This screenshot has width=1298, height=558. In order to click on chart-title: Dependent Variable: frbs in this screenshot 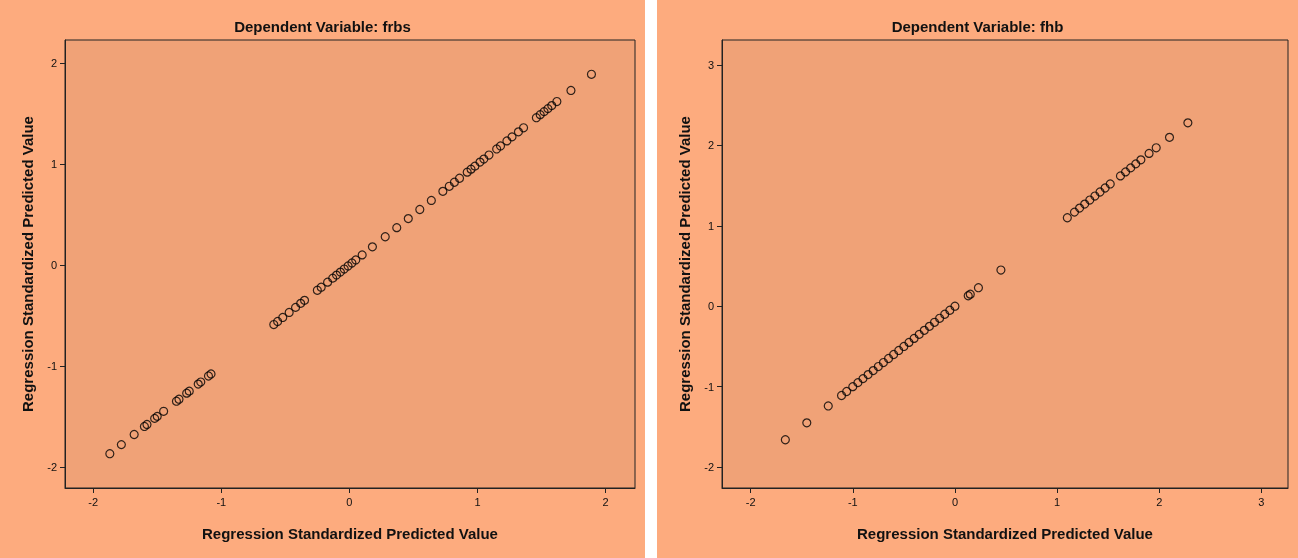, I will do `click(322, 26)`.